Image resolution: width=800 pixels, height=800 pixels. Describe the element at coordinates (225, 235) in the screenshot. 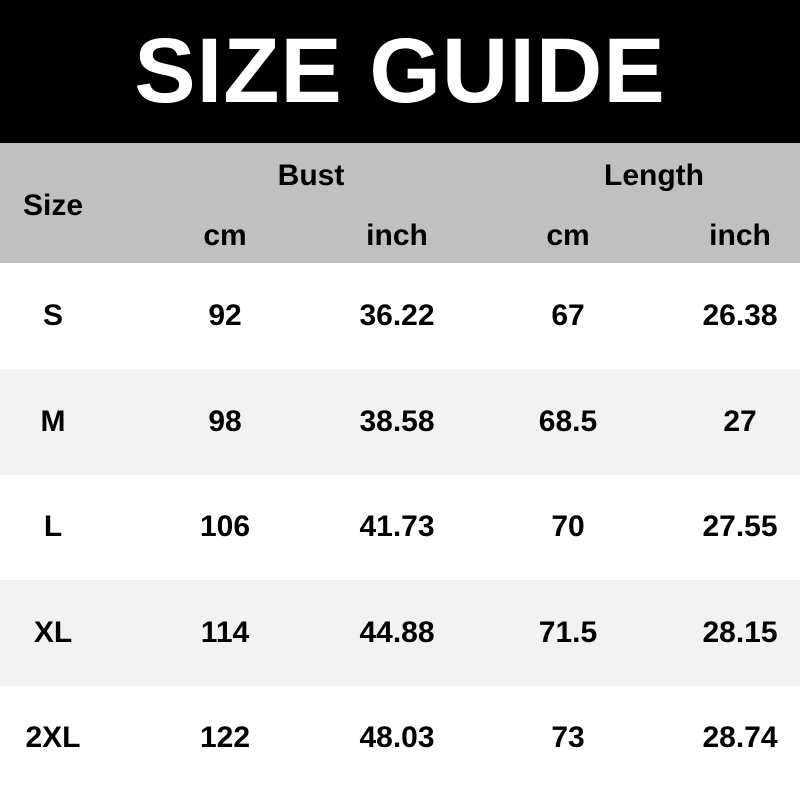

I see `header-bust-cm: cm` at that location.